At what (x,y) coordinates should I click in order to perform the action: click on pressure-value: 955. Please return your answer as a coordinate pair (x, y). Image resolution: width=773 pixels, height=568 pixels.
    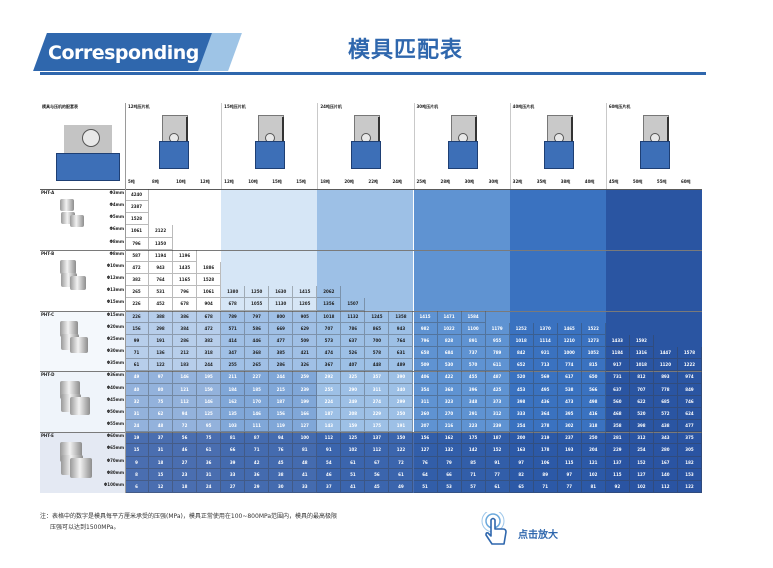
    Looking at the image, I should click on (497, 341).